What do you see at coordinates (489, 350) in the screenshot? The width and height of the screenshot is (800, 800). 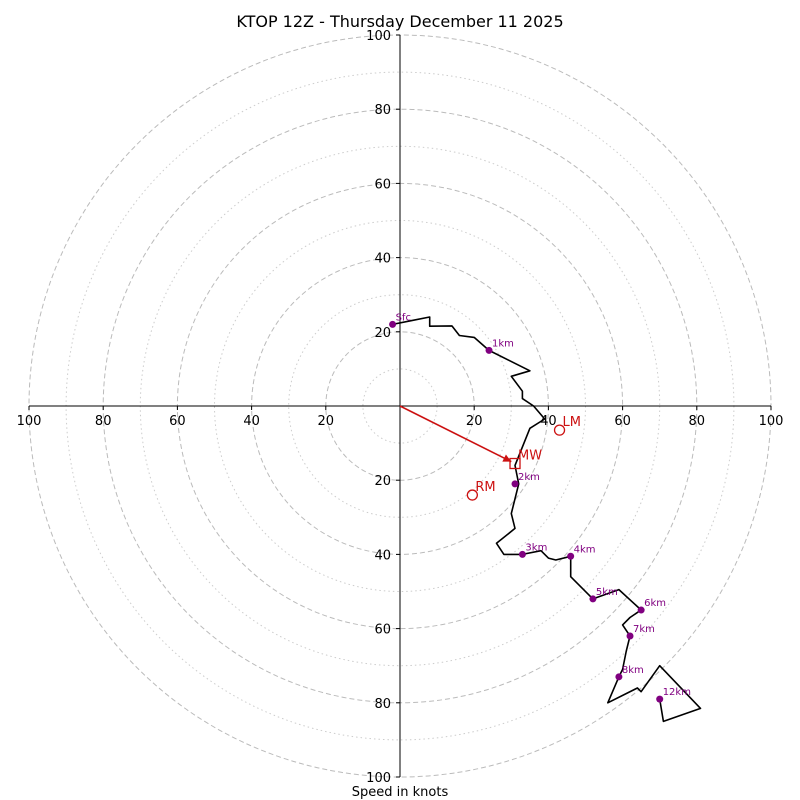 I see `height-marker-1km` at bounding box center [489, 350].